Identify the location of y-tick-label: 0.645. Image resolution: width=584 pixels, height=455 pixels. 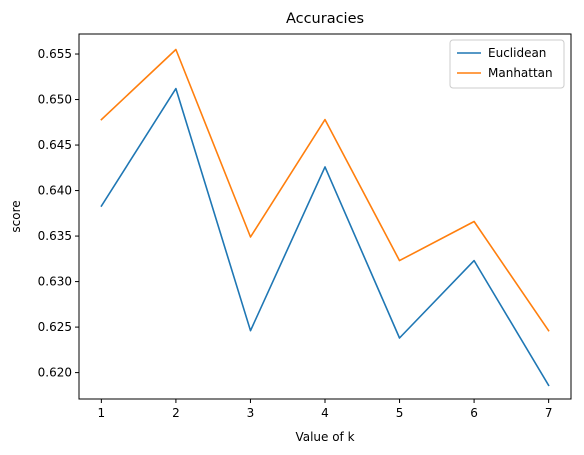
(55, 145).